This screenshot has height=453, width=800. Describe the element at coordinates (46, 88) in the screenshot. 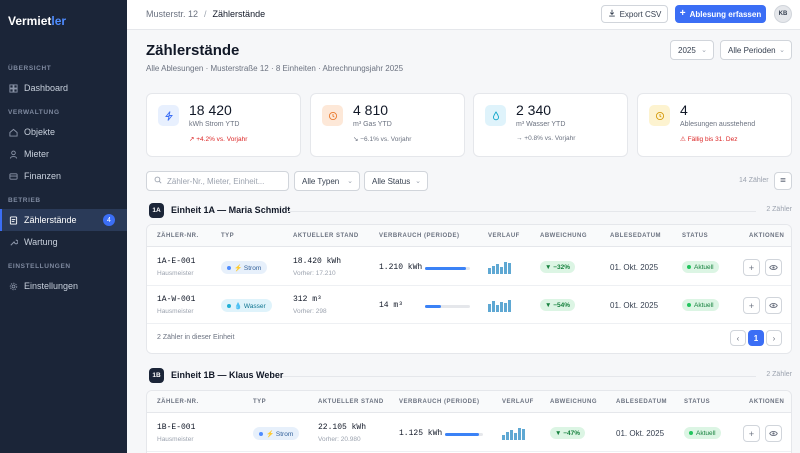

I see `sidebar-item-label: Dashboard` at that location.